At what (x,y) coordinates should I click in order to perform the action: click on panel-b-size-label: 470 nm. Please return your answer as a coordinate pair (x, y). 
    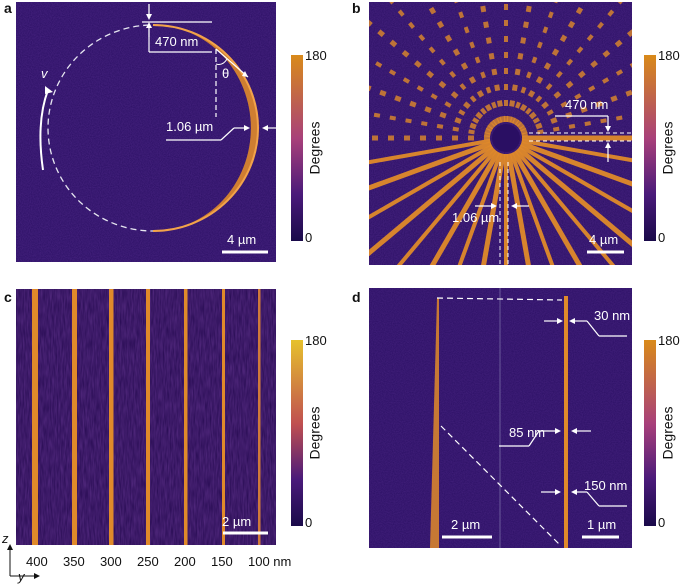
    Looking at the image, I should click on (587, 104).